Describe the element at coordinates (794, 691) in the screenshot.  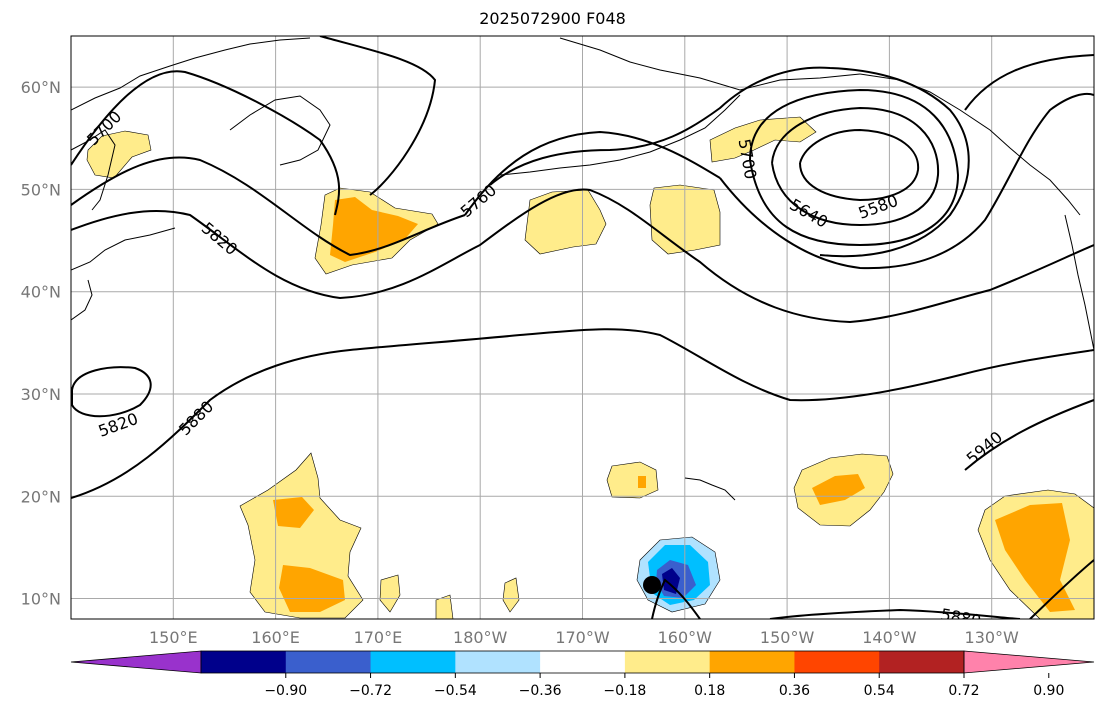
I see `colorbar-tick-label: 0.36` at that location.